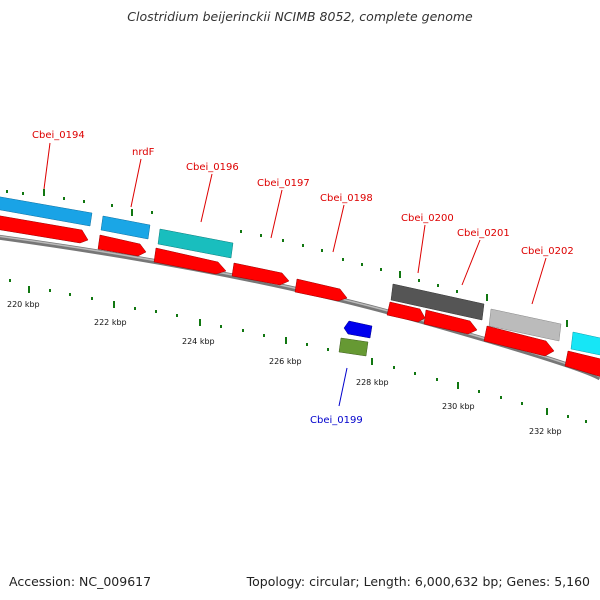  I want to click on gene-label: Cbei_0202, so click(547, 251).